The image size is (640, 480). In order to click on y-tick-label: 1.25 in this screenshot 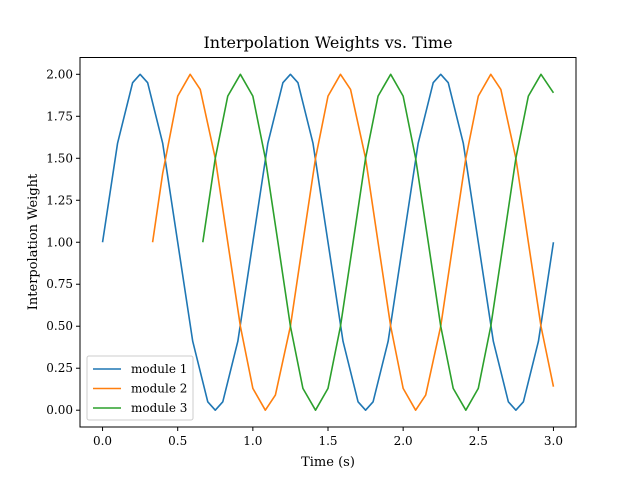, I will do `click(59, 200)`.